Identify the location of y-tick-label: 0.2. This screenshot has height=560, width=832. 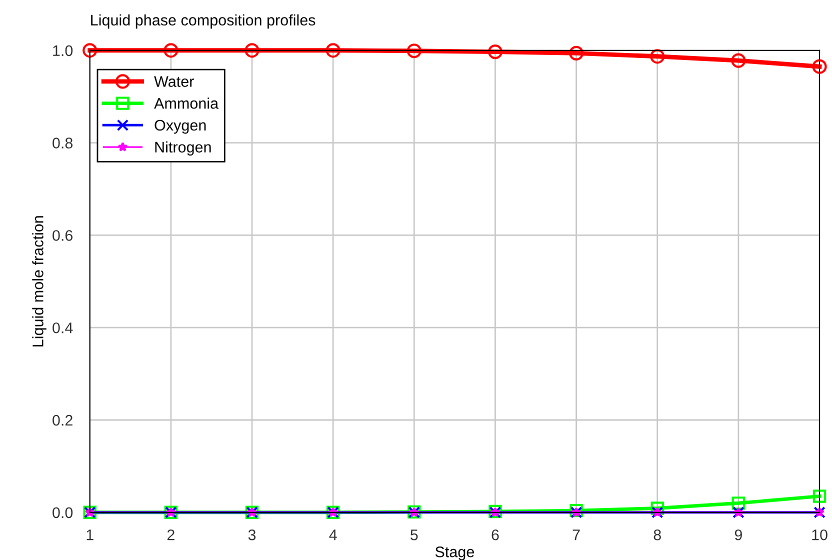
(62, 420).